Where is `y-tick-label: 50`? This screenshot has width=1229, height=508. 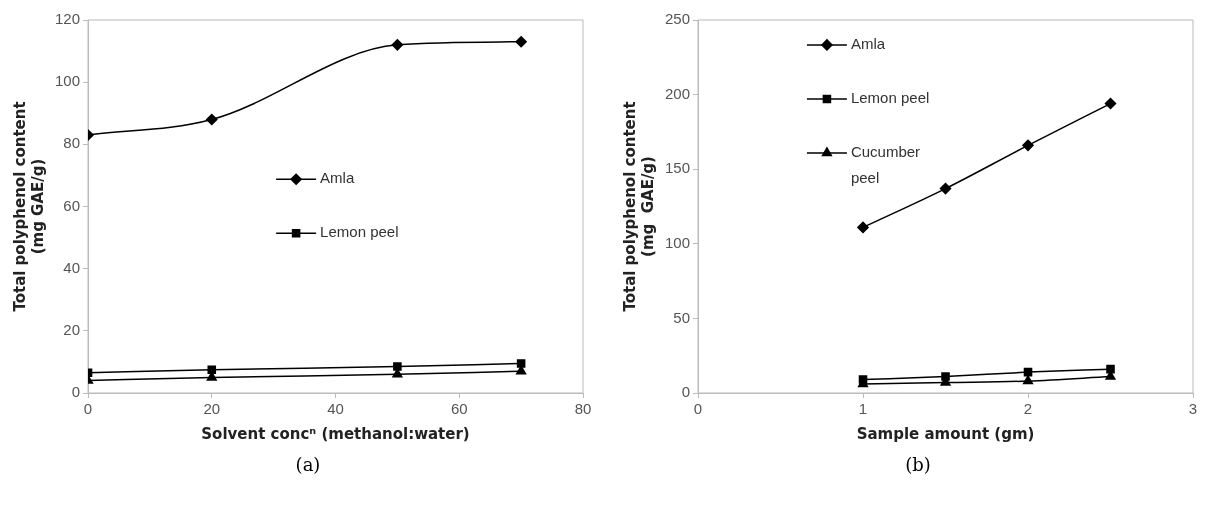
y-tick-label: 50 is located at coordinates (682, 317).